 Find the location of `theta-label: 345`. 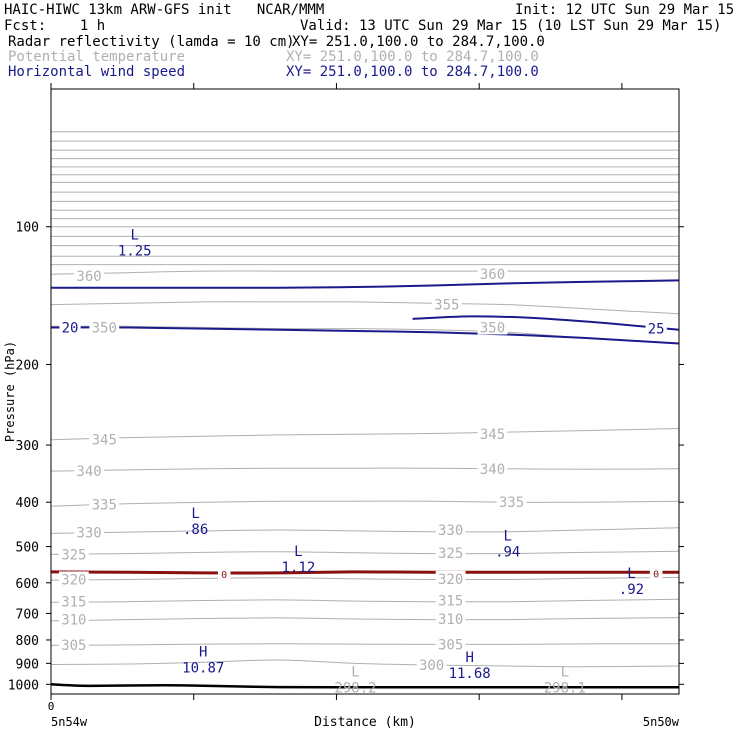

theta-label: 345 is located at coordinates (104, 441).